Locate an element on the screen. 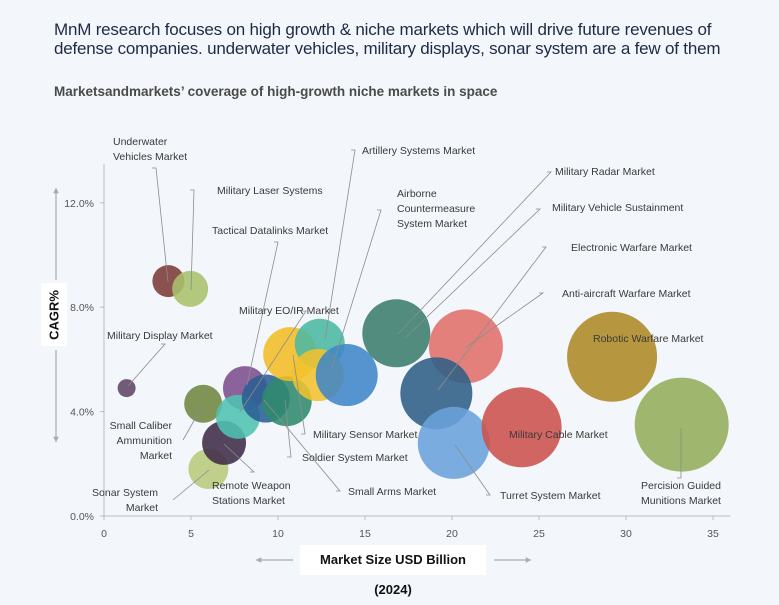  x-tick-label: 25 is located at coordinates (539, 534).